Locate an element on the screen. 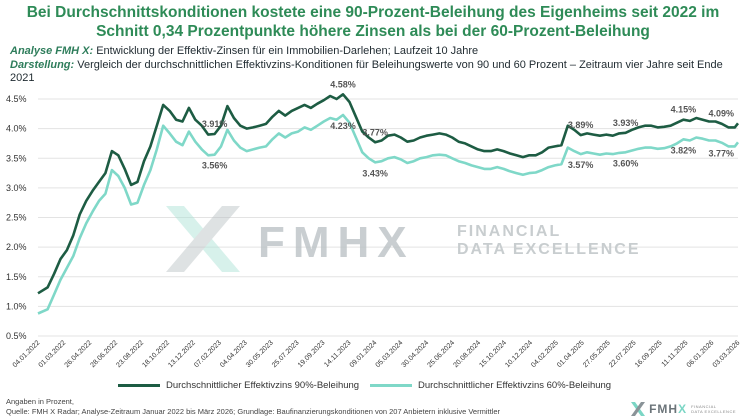  footer-unit-note: Angaben in Prozent, is located at coordinates (40, 401).